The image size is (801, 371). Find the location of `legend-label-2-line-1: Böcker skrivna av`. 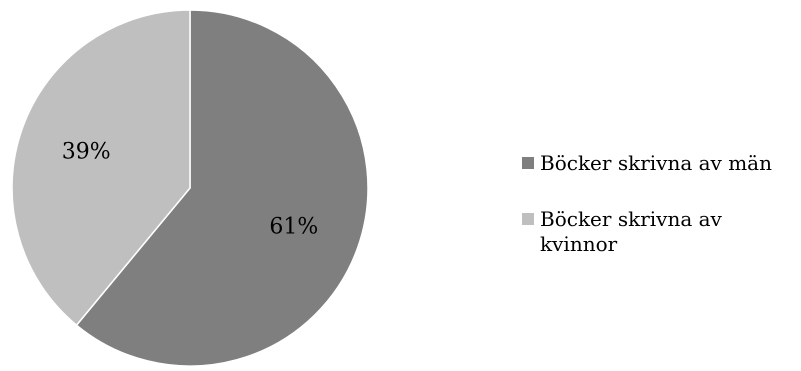

legend-label-2-line-1: Böcker skrivna av is located at coordinates (631, 219).